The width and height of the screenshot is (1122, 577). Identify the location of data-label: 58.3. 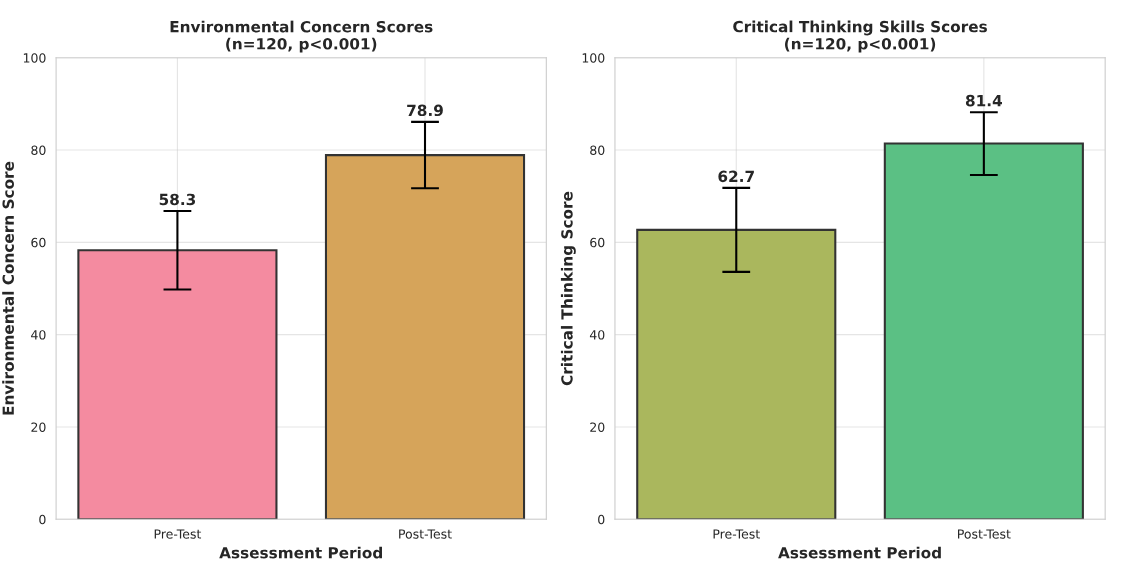
(177, 199).